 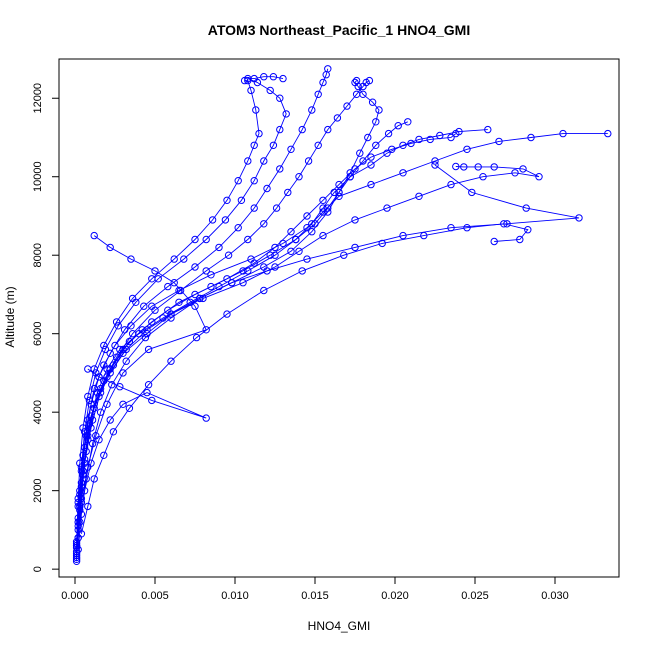 What do you see at coordinates (339, 626) in the screenshot?
I see `x-axis-label: HNO4_GMI` at bounding box center [339, 626].